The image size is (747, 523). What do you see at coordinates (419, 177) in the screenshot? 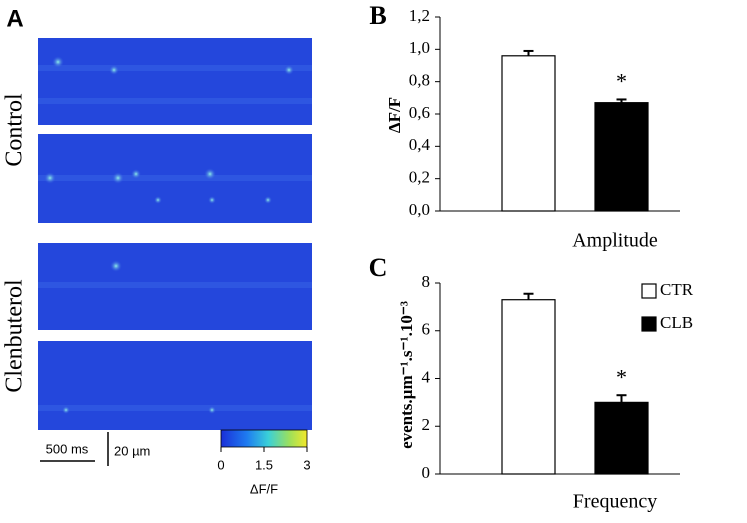
I see `y-tick-label: 0,2` at bounding box center [419, 177].